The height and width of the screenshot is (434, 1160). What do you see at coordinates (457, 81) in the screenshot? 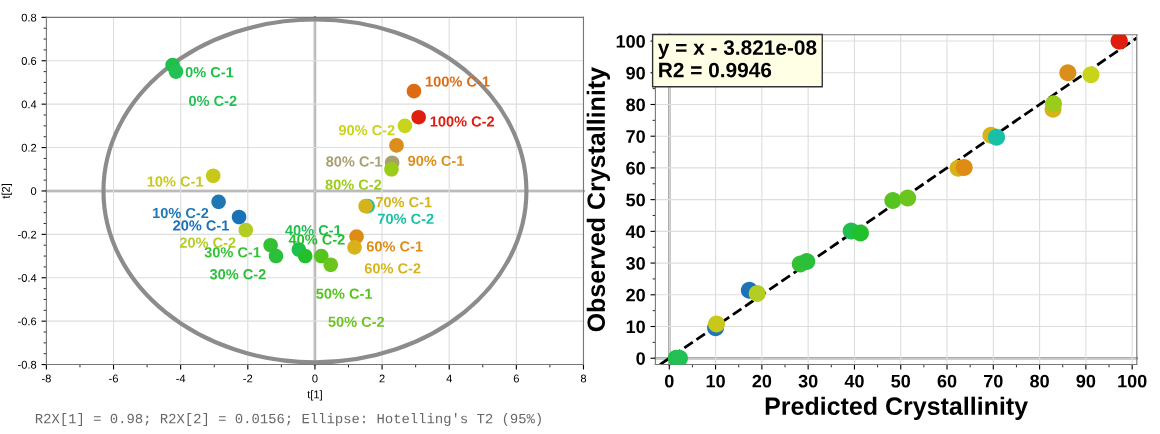
I see `series-label: 100% C-1` at bounding box center [457, 81].